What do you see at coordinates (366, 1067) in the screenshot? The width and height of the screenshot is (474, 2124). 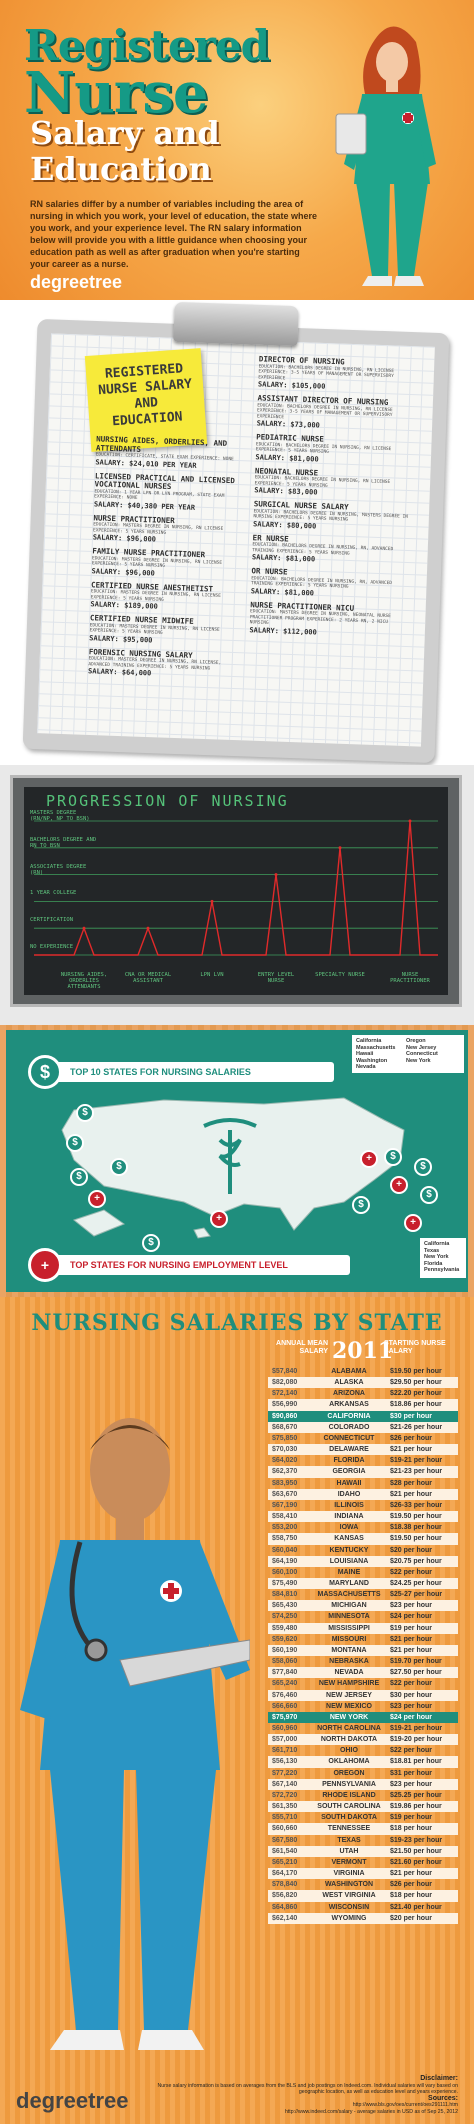 I see `state-name: Nevada` at bounding box center [366, 1067].